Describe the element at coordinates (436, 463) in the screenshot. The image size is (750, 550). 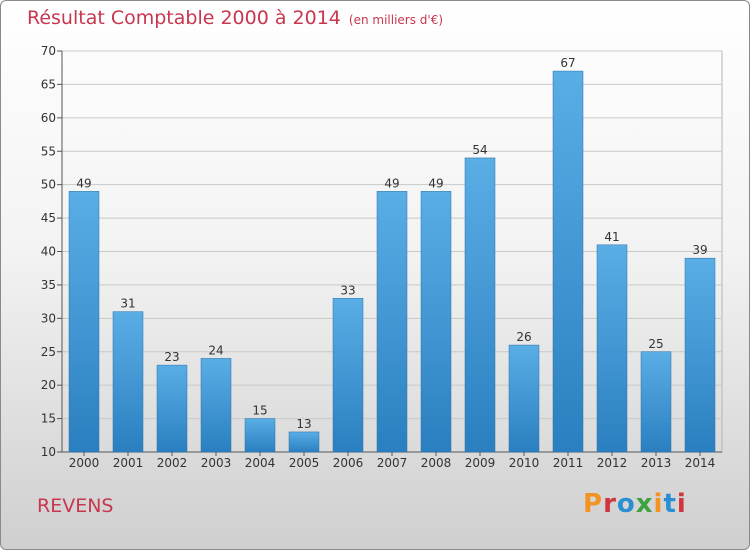
I see `x-tick-label: 2008` at that location.